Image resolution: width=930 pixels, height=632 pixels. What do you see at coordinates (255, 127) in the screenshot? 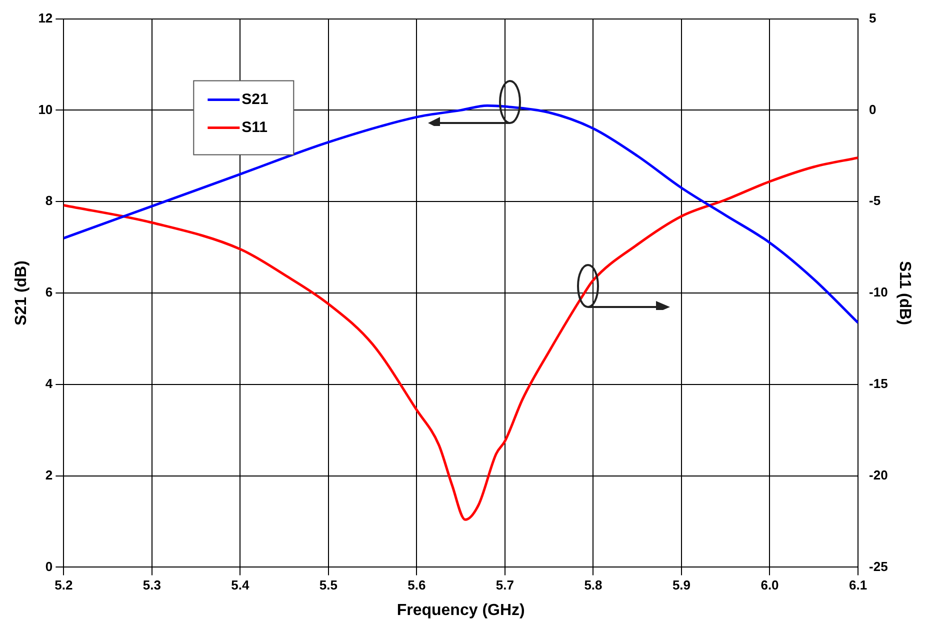
I see `legend-label: S11` at bounding box center [255, 127].